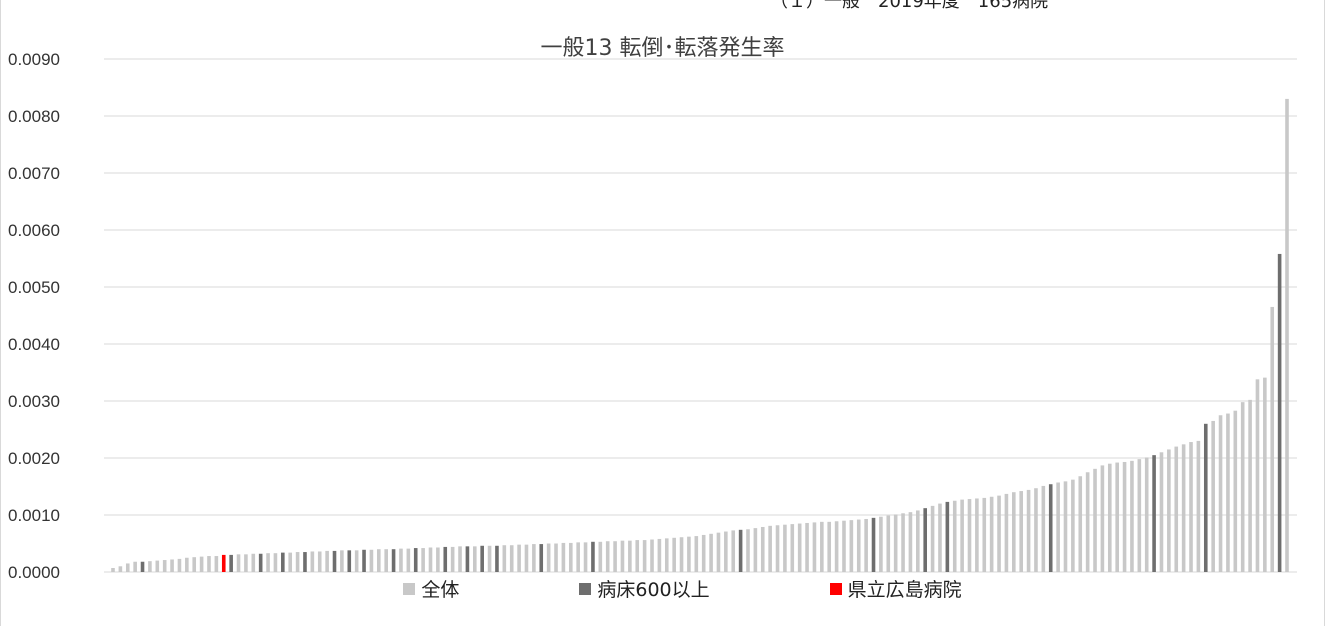 Image resolution: width=1325 pixels, height=630 pixels. Describe the element at coordinates (34, 458) in the screenshot. I see `y-tick-label: 0.0020` at that location.